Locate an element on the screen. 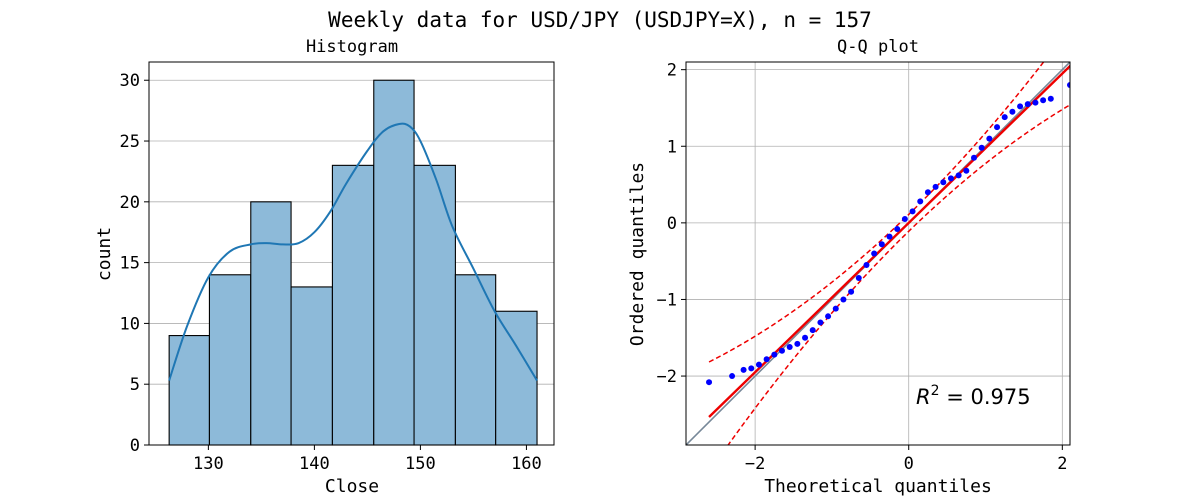 This screenshot has height=500, width=1200. histogram-y-tick-label: 0 is located at coordinates (135, 446).